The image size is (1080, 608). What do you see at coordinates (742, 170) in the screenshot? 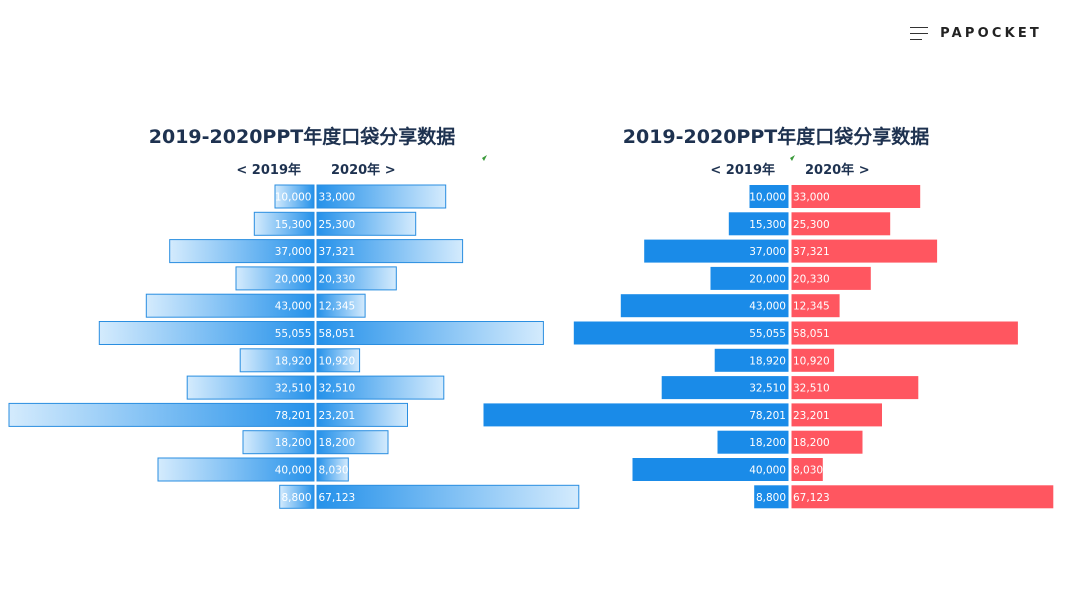
I see `chart-2-left-label: < 2019年` at bounding box center [742, 170].